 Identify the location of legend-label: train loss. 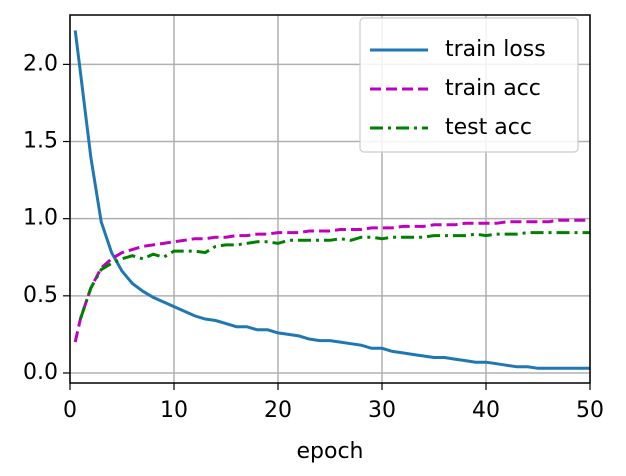
(495, 49).